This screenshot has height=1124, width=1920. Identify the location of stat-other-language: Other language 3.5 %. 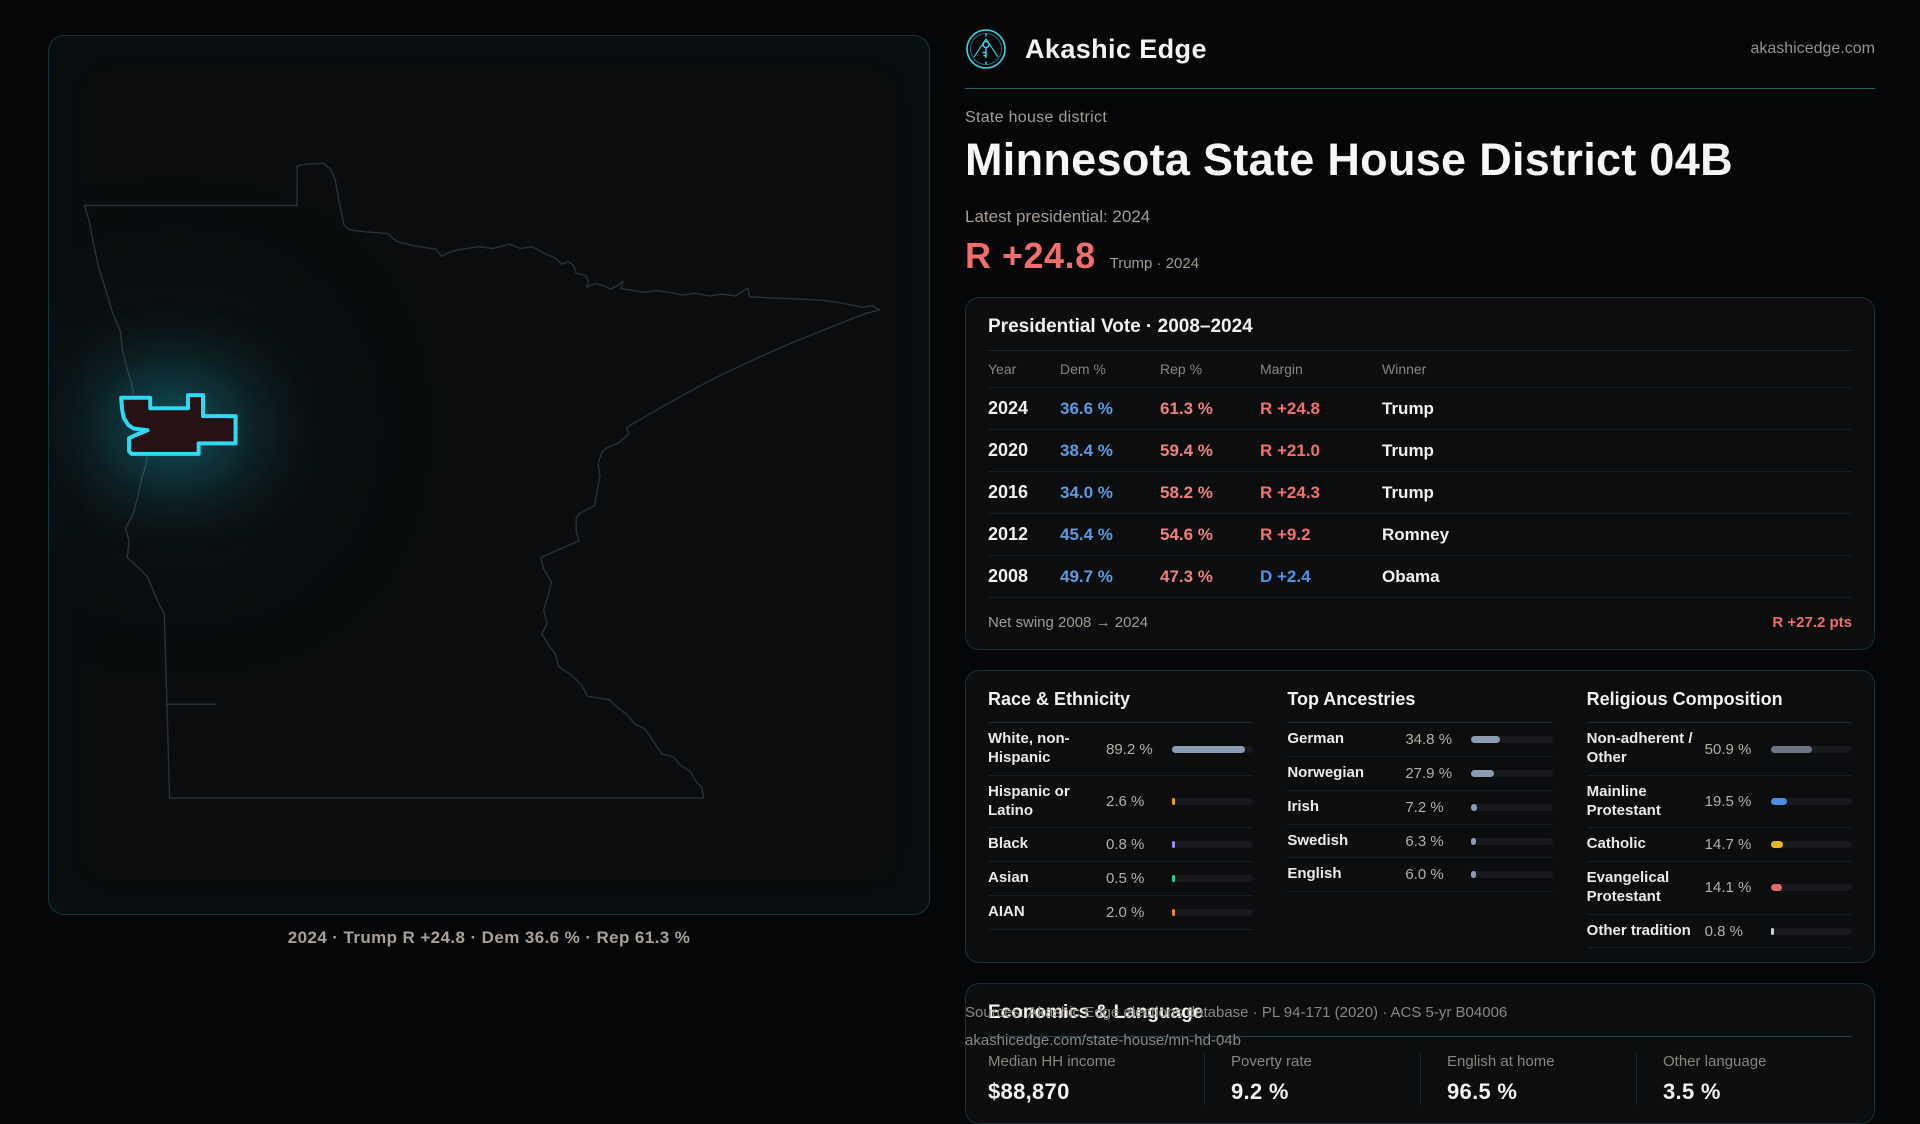
(1744, 1079).